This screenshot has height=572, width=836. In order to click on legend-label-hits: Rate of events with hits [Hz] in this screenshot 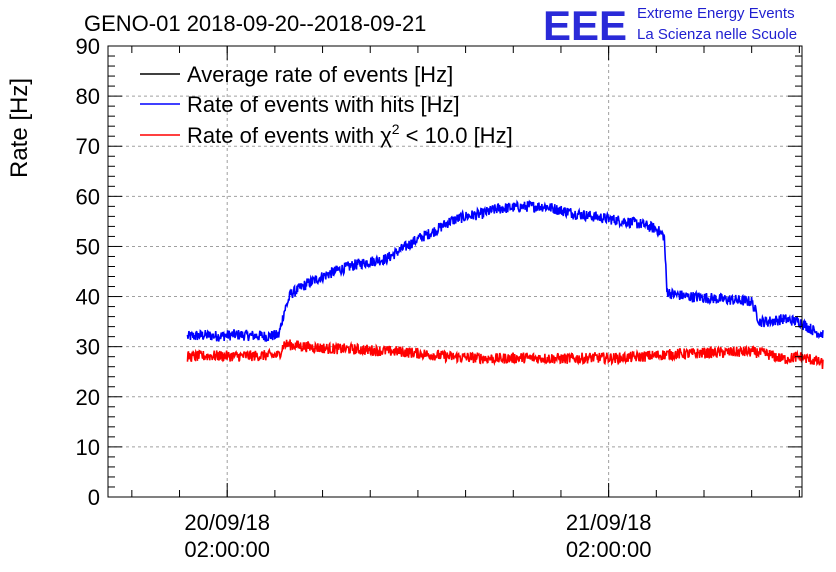, I will do `click(323, 104)`.